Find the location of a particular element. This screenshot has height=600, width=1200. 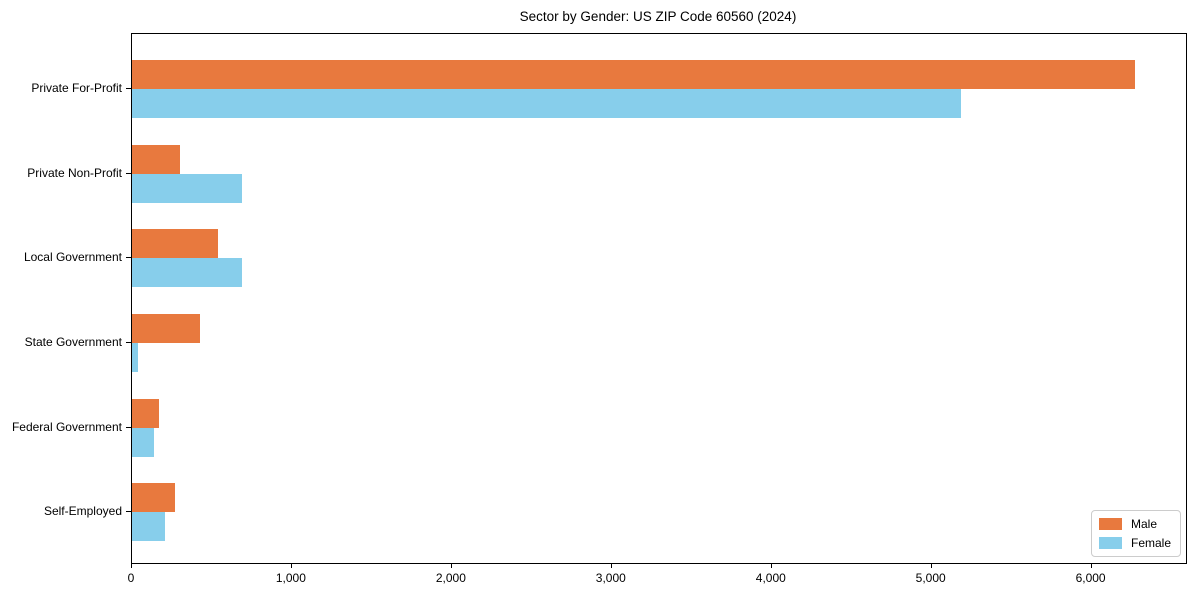

y-tick-private-non-profit is located at coordinates (128, 173).